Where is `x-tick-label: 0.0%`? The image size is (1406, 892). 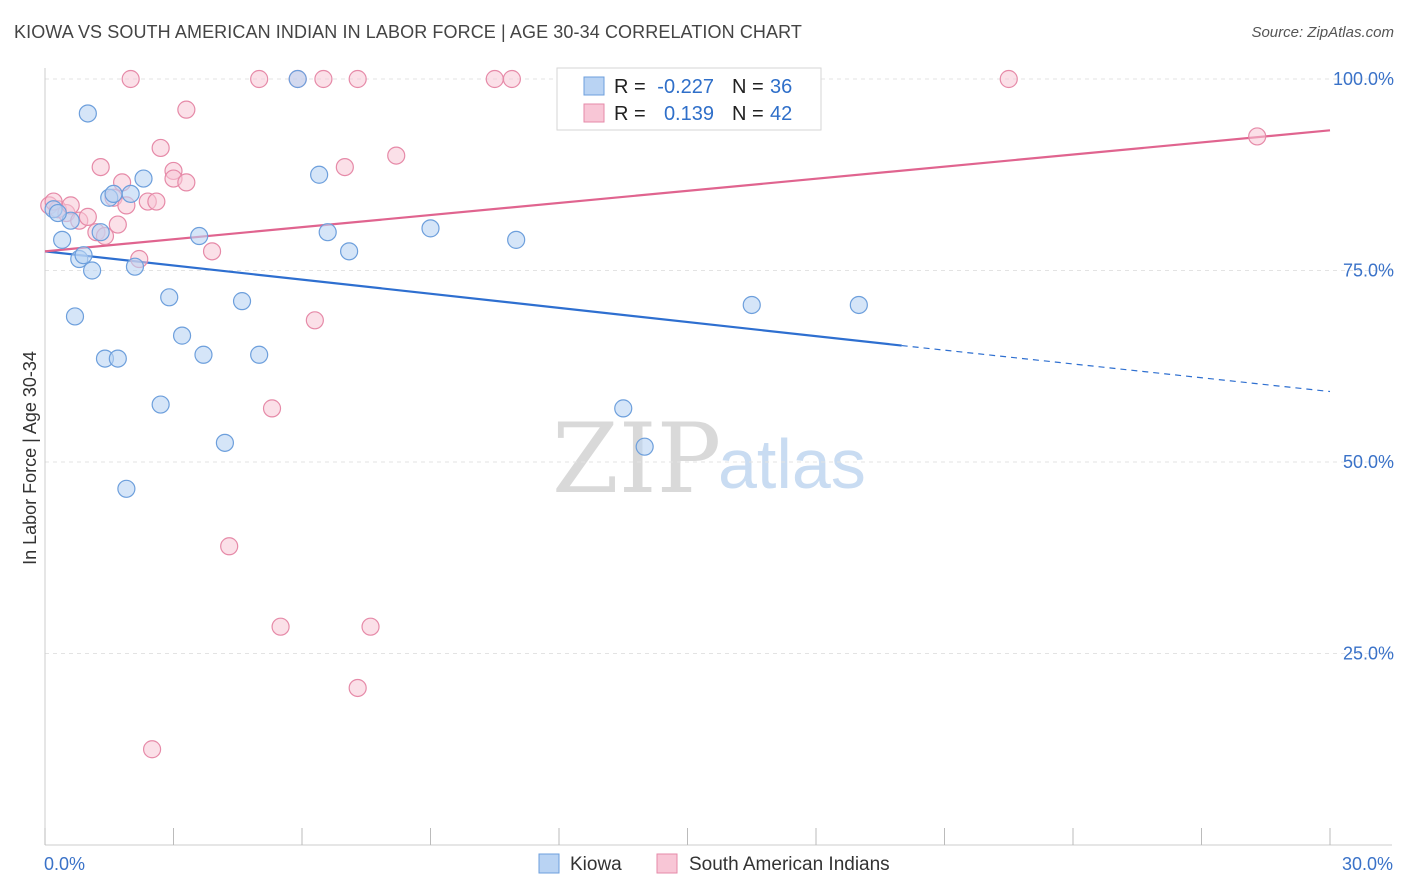
x-tick-label: 0.0% is located at coordinates (64, 864).